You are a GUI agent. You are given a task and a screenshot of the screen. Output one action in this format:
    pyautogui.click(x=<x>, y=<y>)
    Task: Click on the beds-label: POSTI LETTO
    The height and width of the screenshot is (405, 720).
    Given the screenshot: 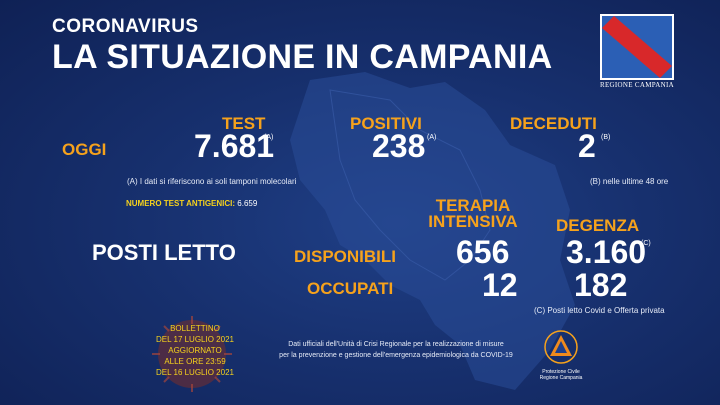 What is the action you would take?
    pyautogui.click(x=164, y=252)
    